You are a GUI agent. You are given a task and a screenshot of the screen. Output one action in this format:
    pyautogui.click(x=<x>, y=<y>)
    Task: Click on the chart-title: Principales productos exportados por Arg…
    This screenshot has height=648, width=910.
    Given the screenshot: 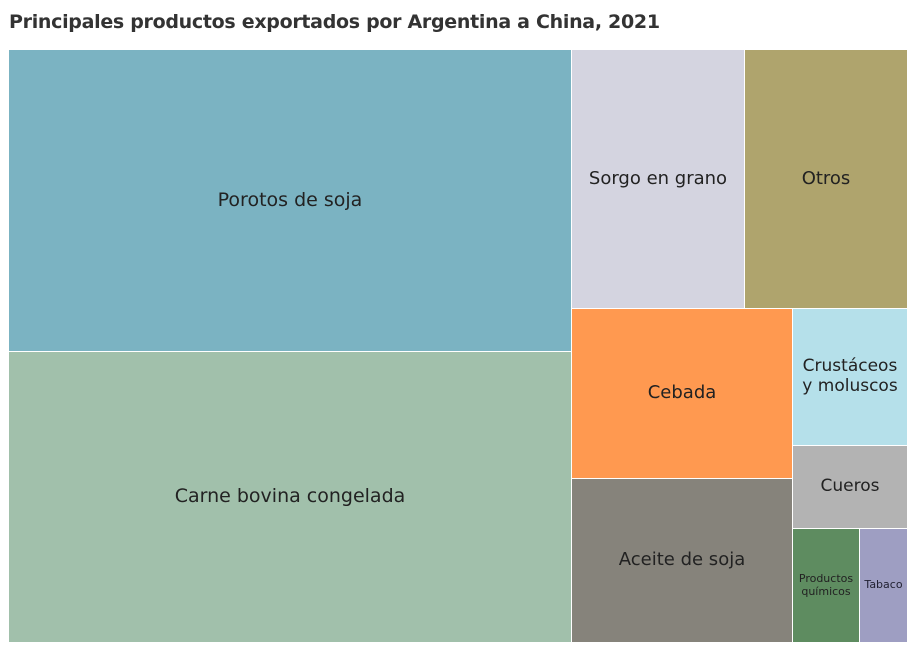 What is the action you would take?
    pyautogui.click(x=334, y=22)
    